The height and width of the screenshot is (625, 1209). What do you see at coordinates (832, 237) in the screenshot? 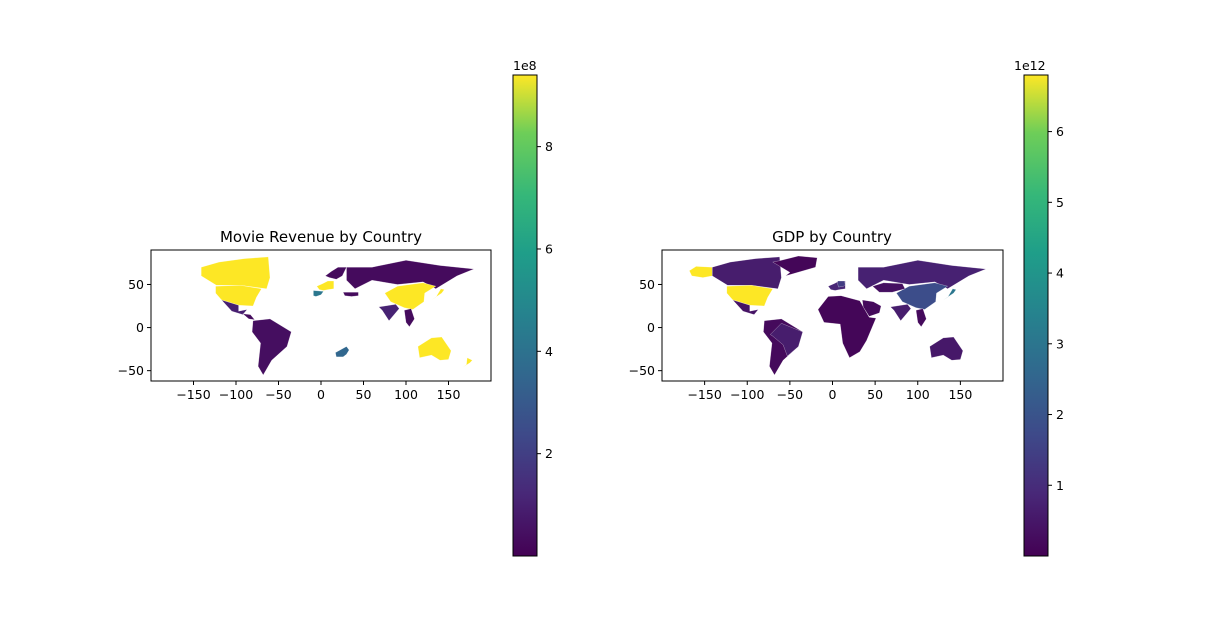
I see `gdp-map-title: GDP by Country` at bounding box center [832, 237].